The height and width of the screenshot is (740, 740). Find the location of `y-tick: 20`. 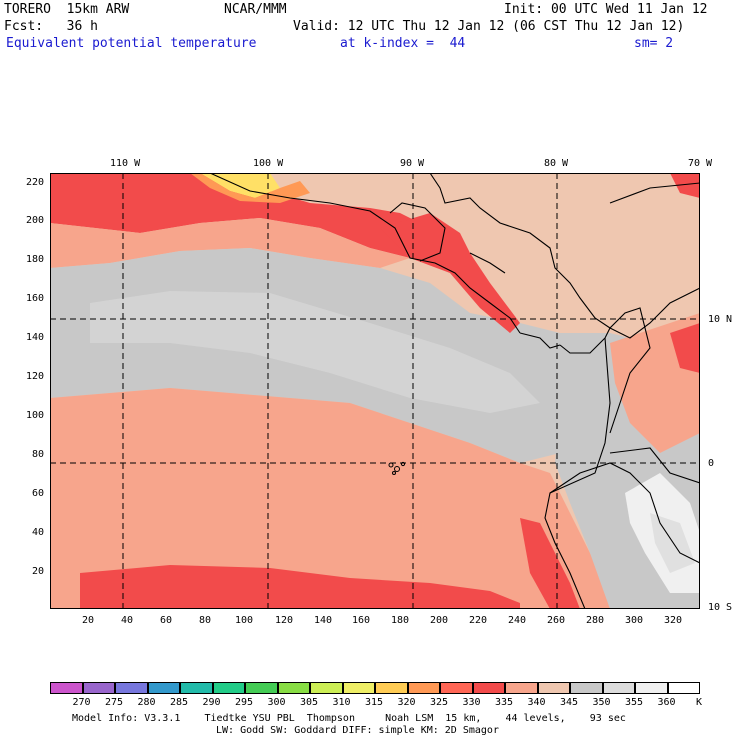

y-tick: 20 is located at coordinates (38, 571).